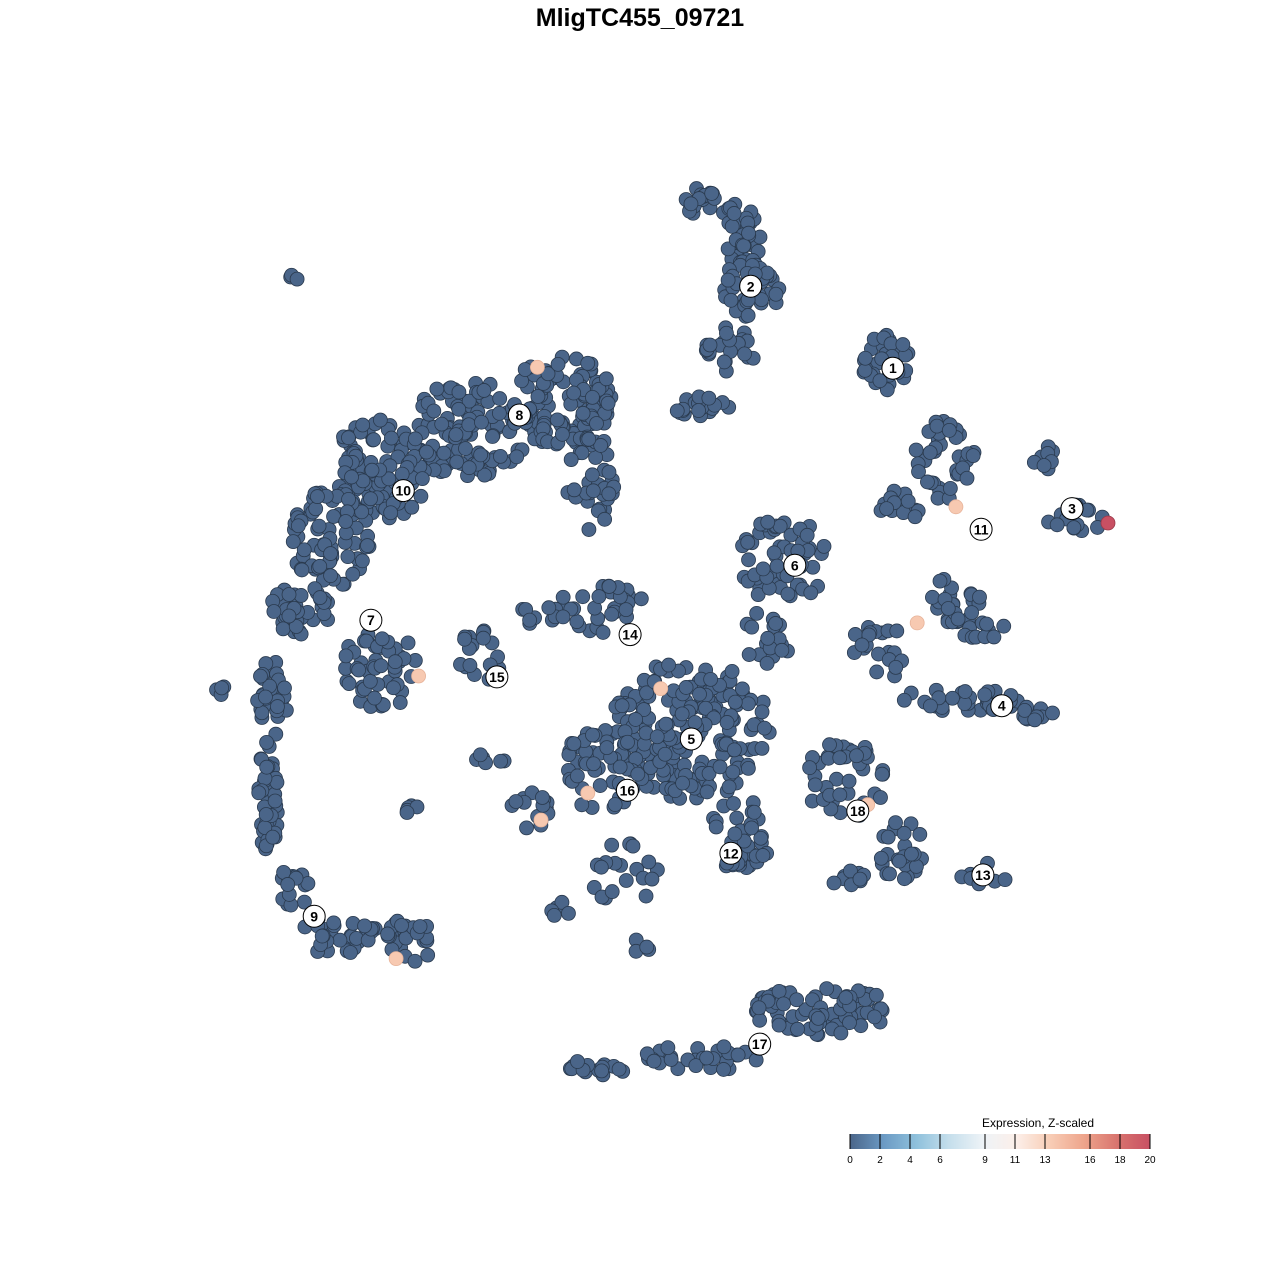 The height and width of the screenshot is (1280, 1280). Describe the element at coordinates (1015, 1160) in the screenshot. I see `legend-tick-label: 11` at that location.